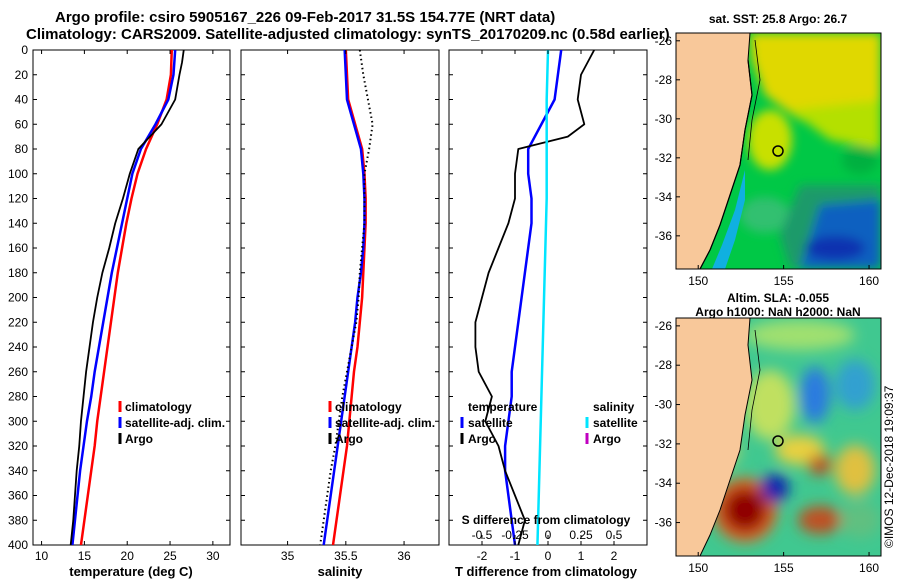 The width and height of the screenshot is (900, 580). What do you see at coordinates (778, 19) in the screenshot?
I see `sst-map-title: sat. SST: 25.8 Argo: 26.7` at bounding box center [778, 19].